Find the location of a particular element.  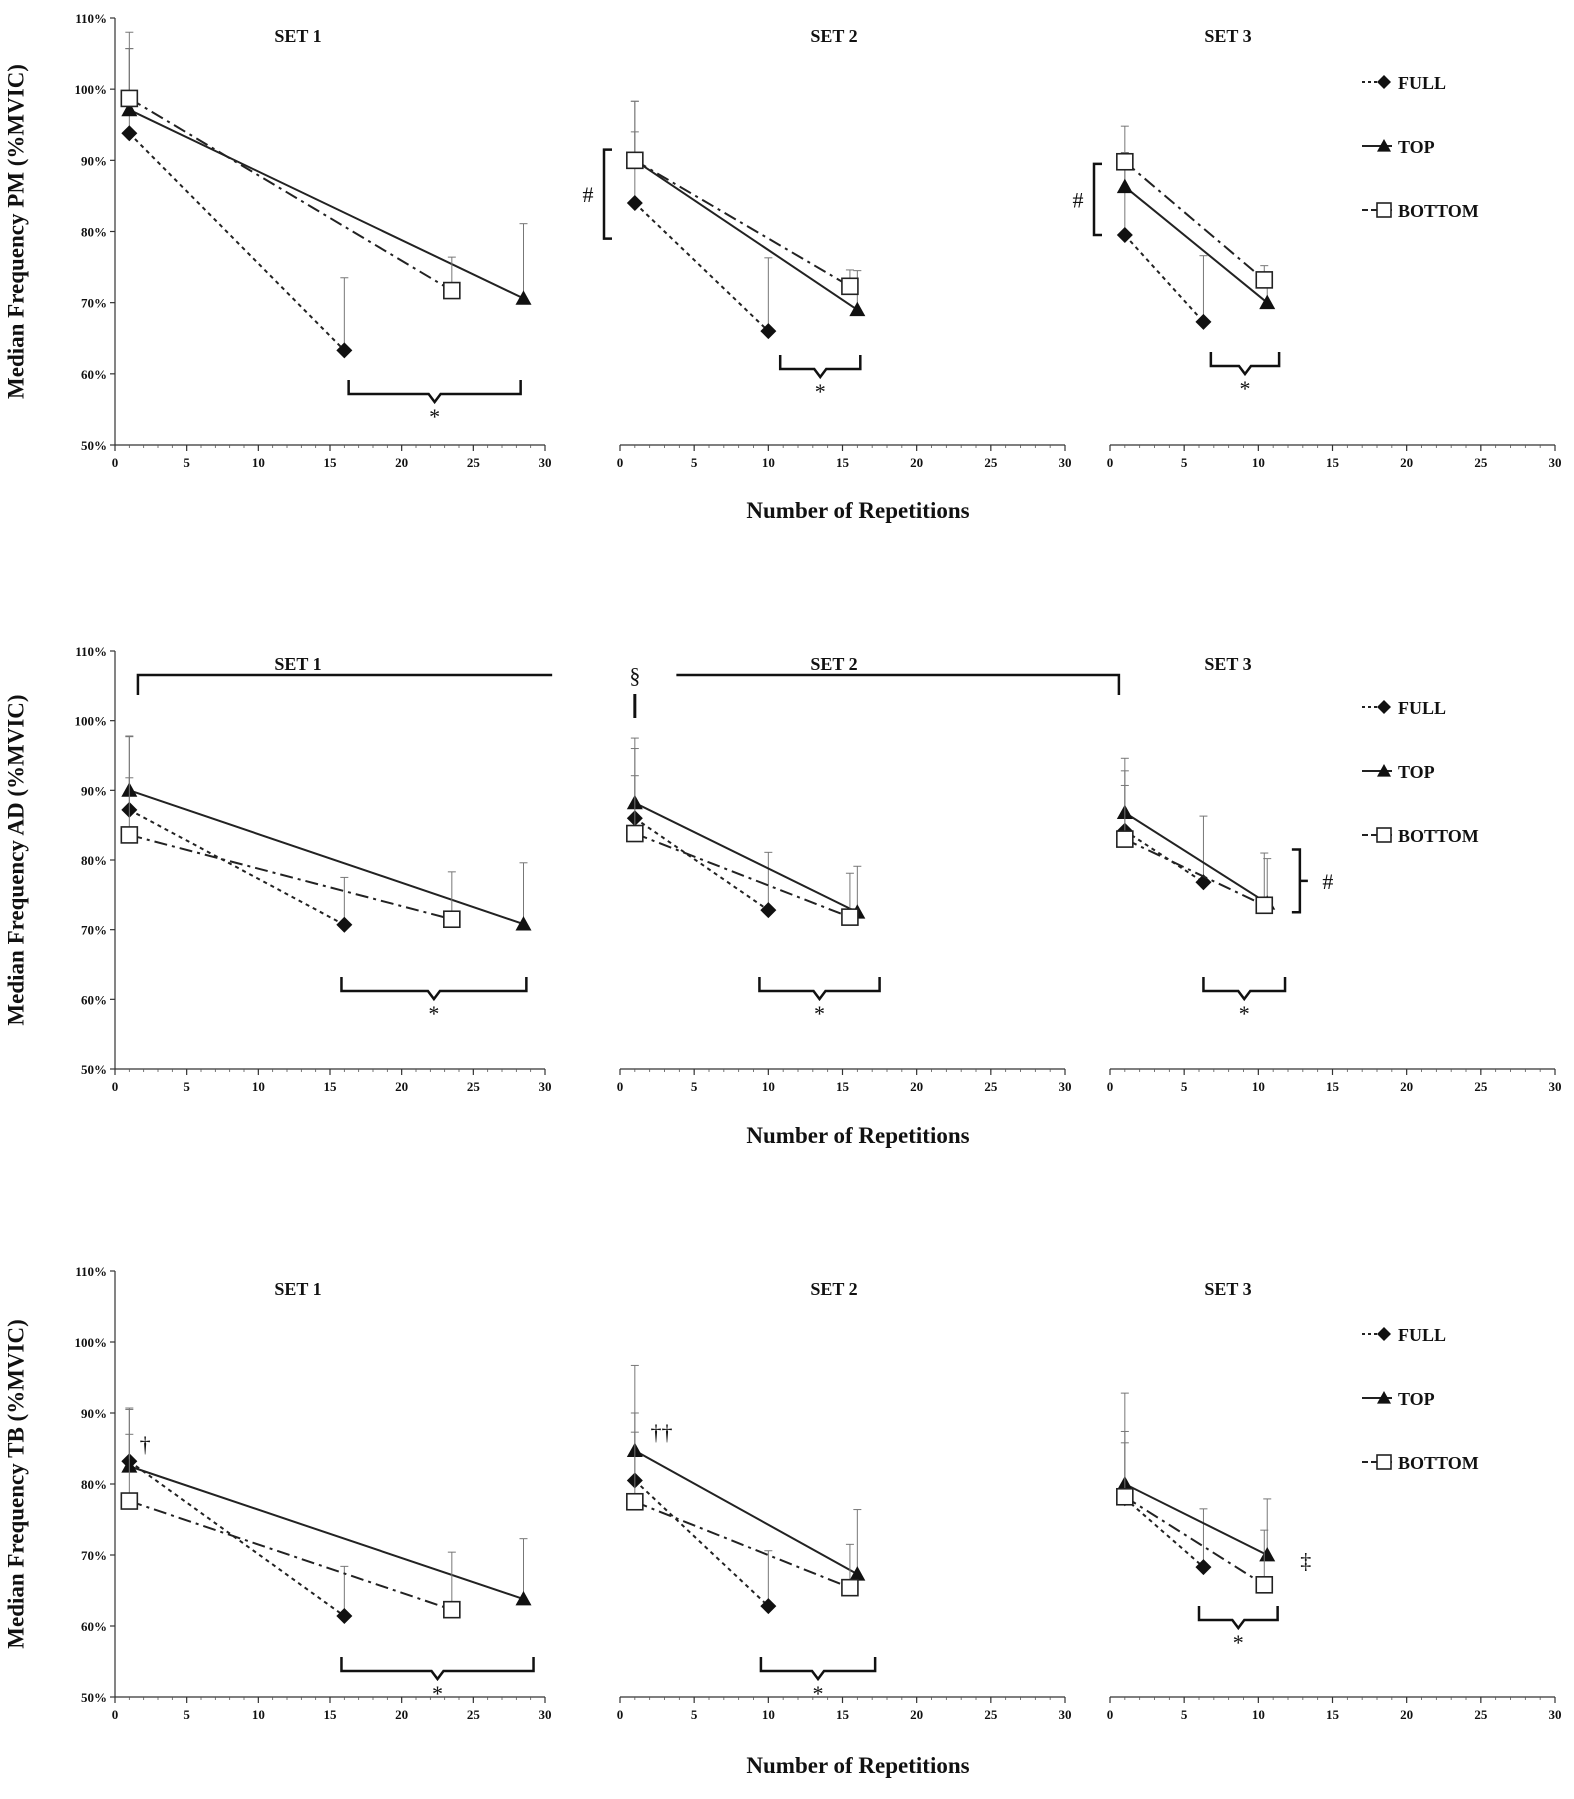

panel-ad-set1: 0 5 10 15 20 25 30 SET 1 * is located at coordinates (332, 874).